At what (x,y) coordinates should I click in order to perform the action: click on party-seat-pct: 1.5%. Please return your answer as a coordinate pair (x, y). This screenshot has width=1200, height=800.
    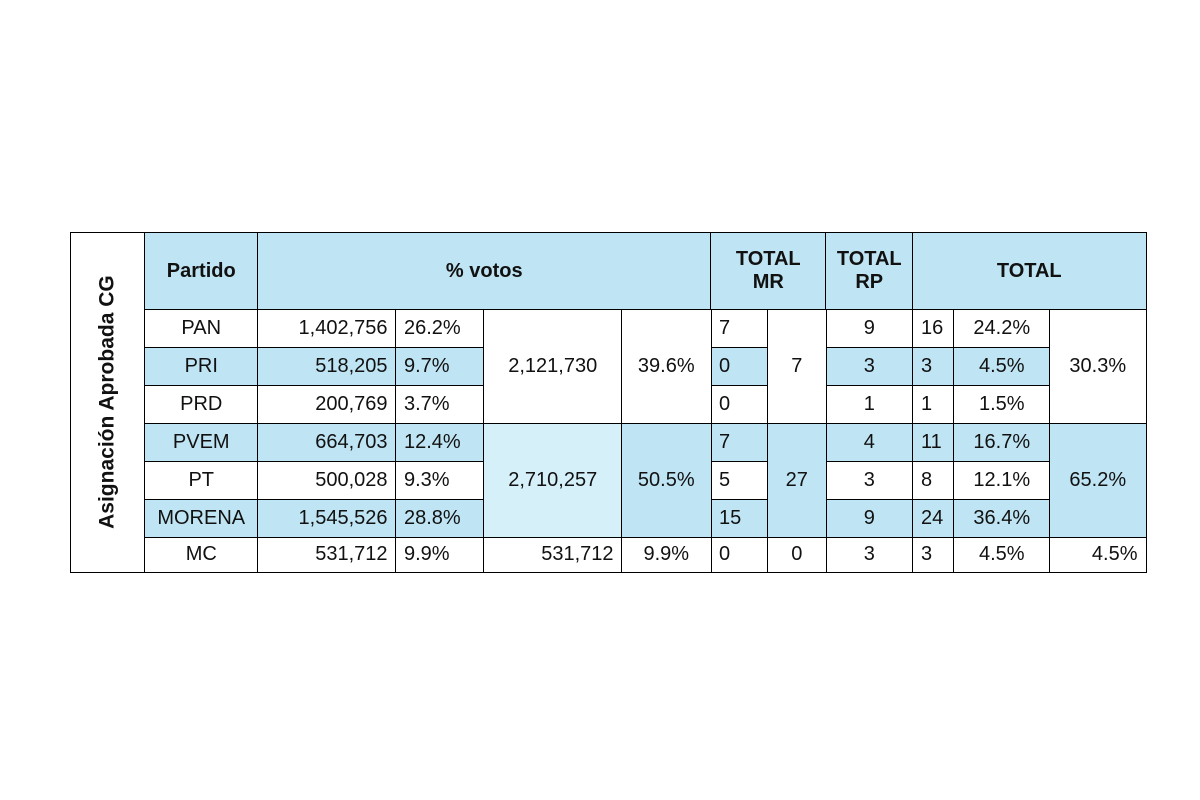
    Looking at the image, I should click on (1002, 405).